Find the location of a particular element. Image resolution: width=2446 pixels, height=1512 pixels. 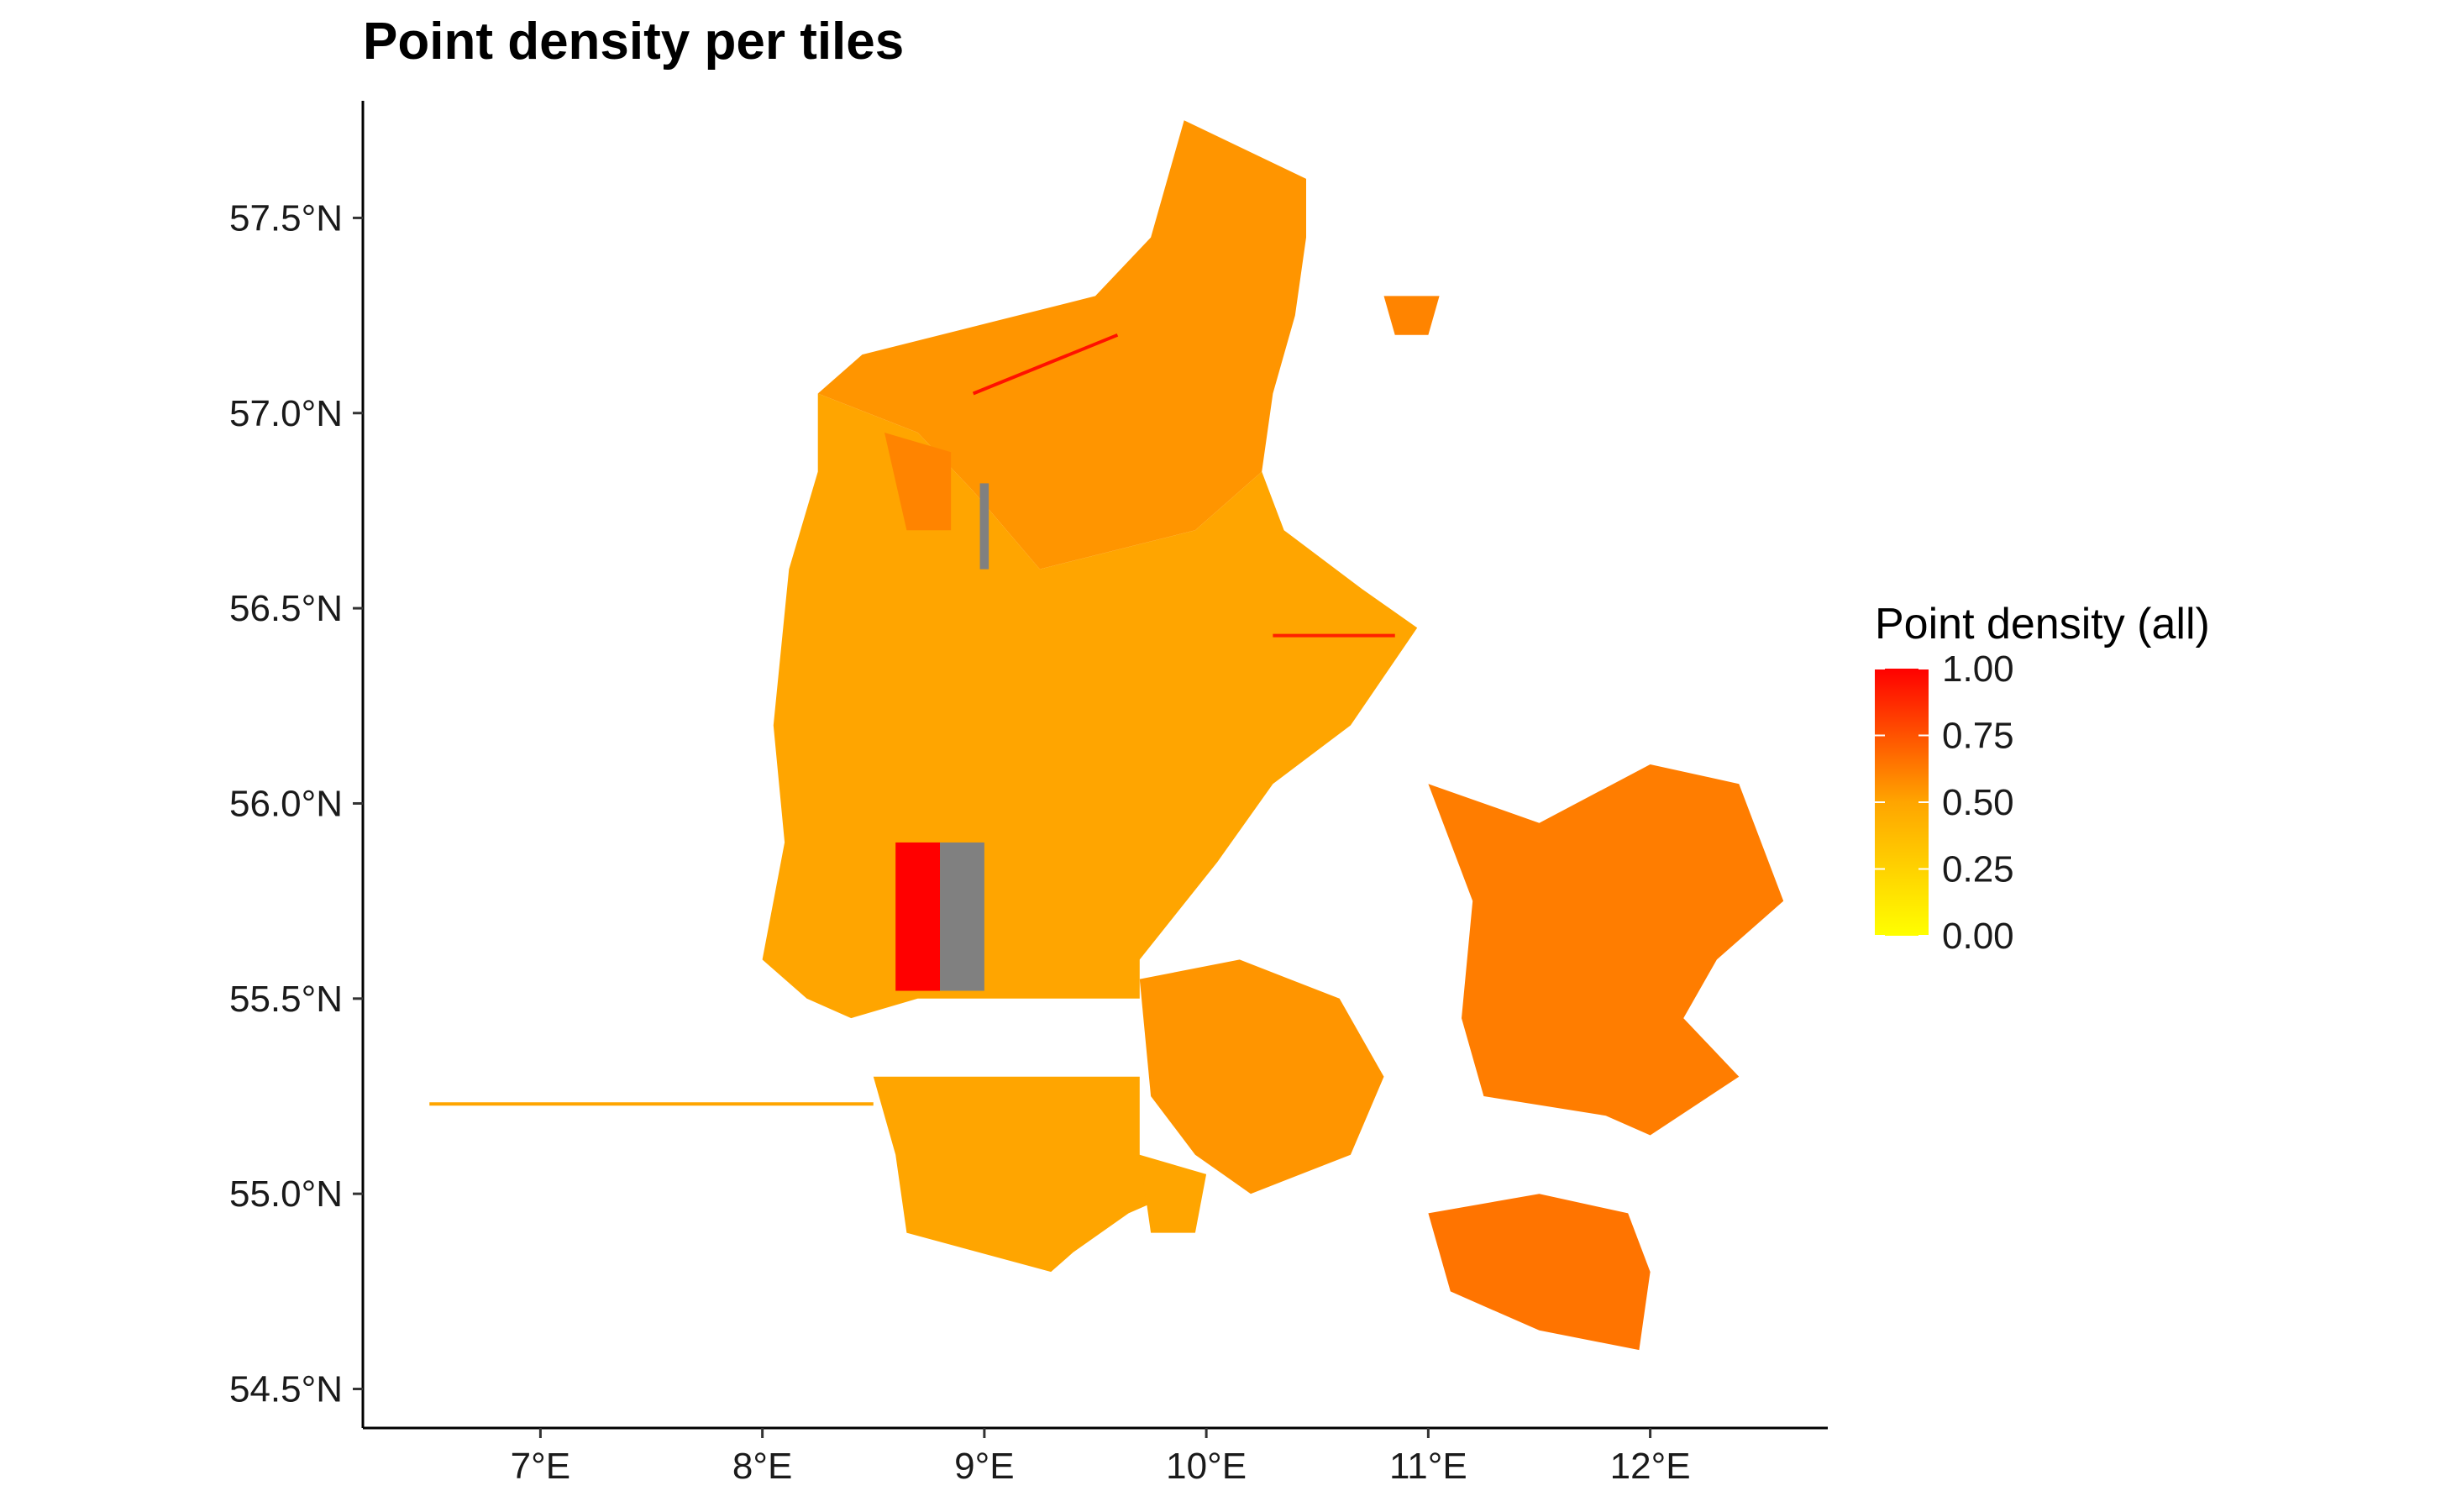

region-laeso is located at coordinates (1412, 315).